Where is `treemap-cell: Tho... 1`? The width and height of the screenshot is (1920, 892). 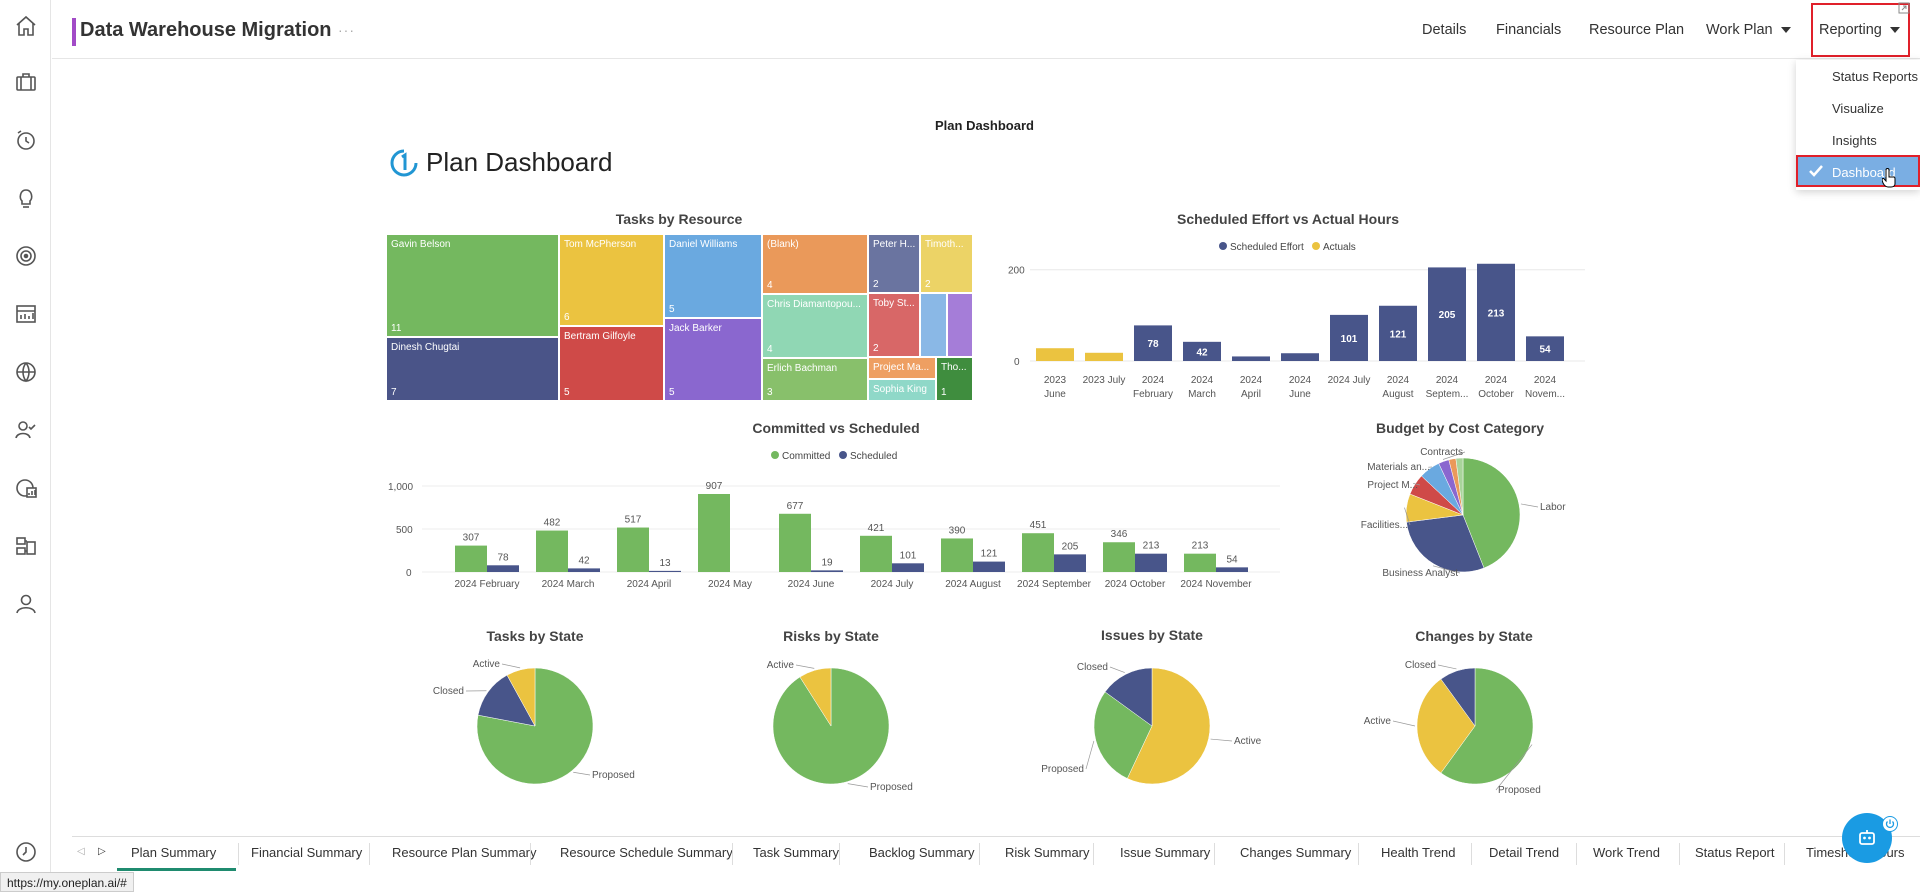
treemap-cell: Tho... 1 is located at coordinates (954, 379).